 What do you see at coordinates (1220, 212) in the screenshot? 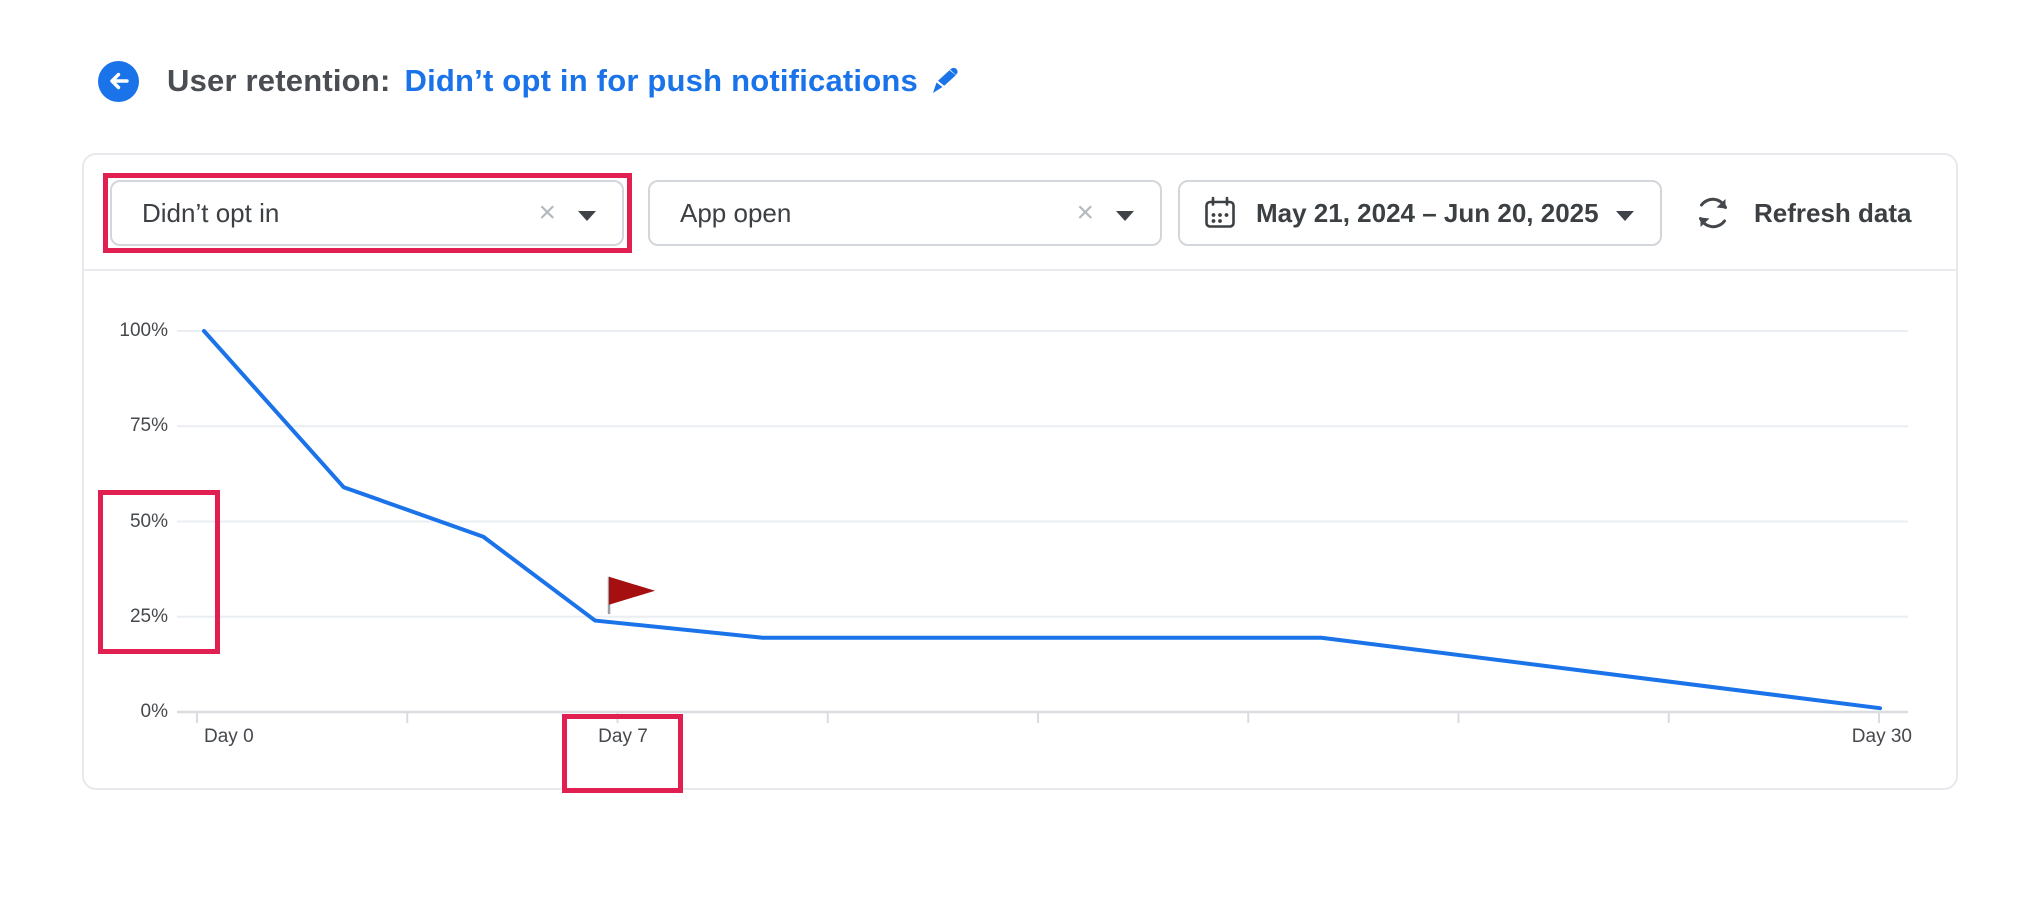
I see `calendar-icon` at bounding box center [1220, 212].